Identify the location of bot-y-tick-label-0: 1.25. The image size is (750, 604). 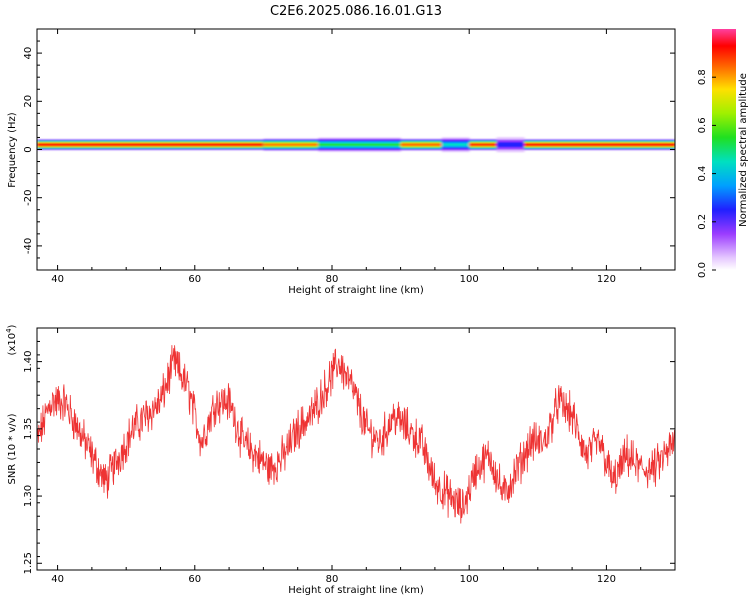
(28, 563).